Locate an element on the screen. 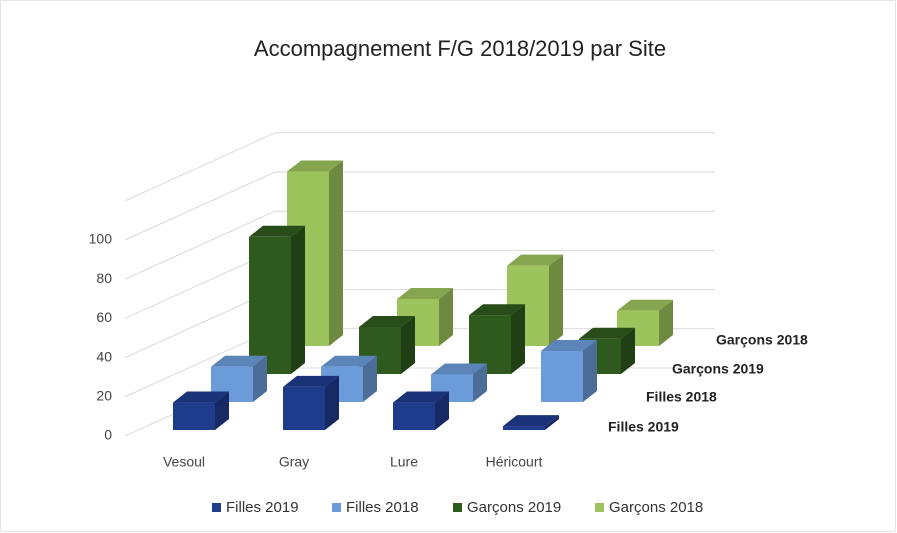 This screenshot has height=533, width=897. series-axis-label: Garçons 2018 is located at coordinates (762, 340).